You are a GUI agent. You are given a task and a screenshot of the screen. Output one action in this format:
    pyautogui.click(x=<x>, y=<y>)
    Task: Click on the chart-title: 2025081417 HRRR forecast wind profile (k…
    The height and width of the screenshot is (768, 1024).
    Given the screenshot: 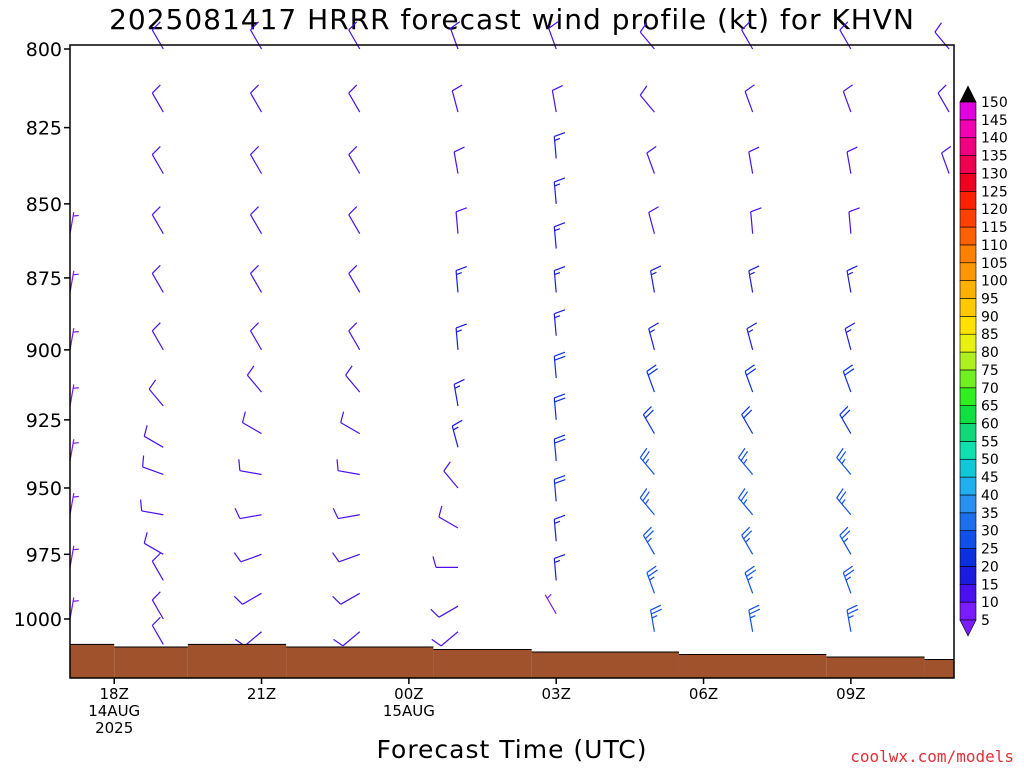 What is the action you would take?
    pyautogui.click(x=512, y=19)
    